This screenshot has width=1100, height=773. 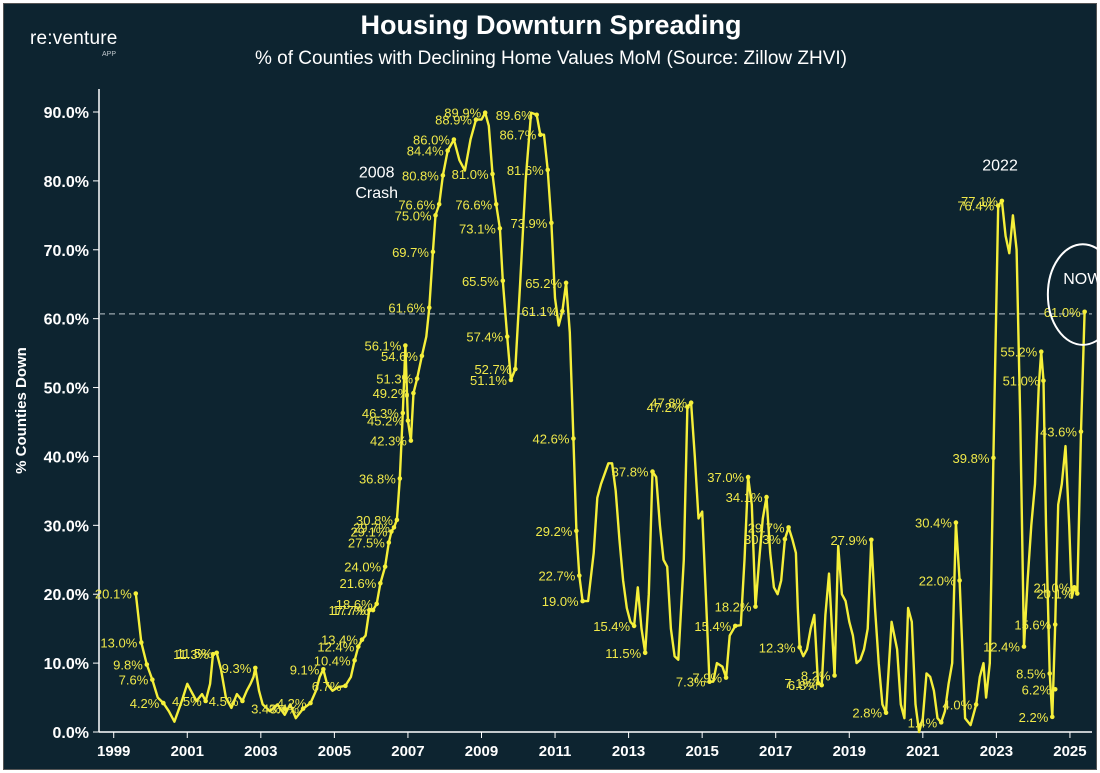 I want to click on x-tick-label: 2011, so click(x=555, y=751).